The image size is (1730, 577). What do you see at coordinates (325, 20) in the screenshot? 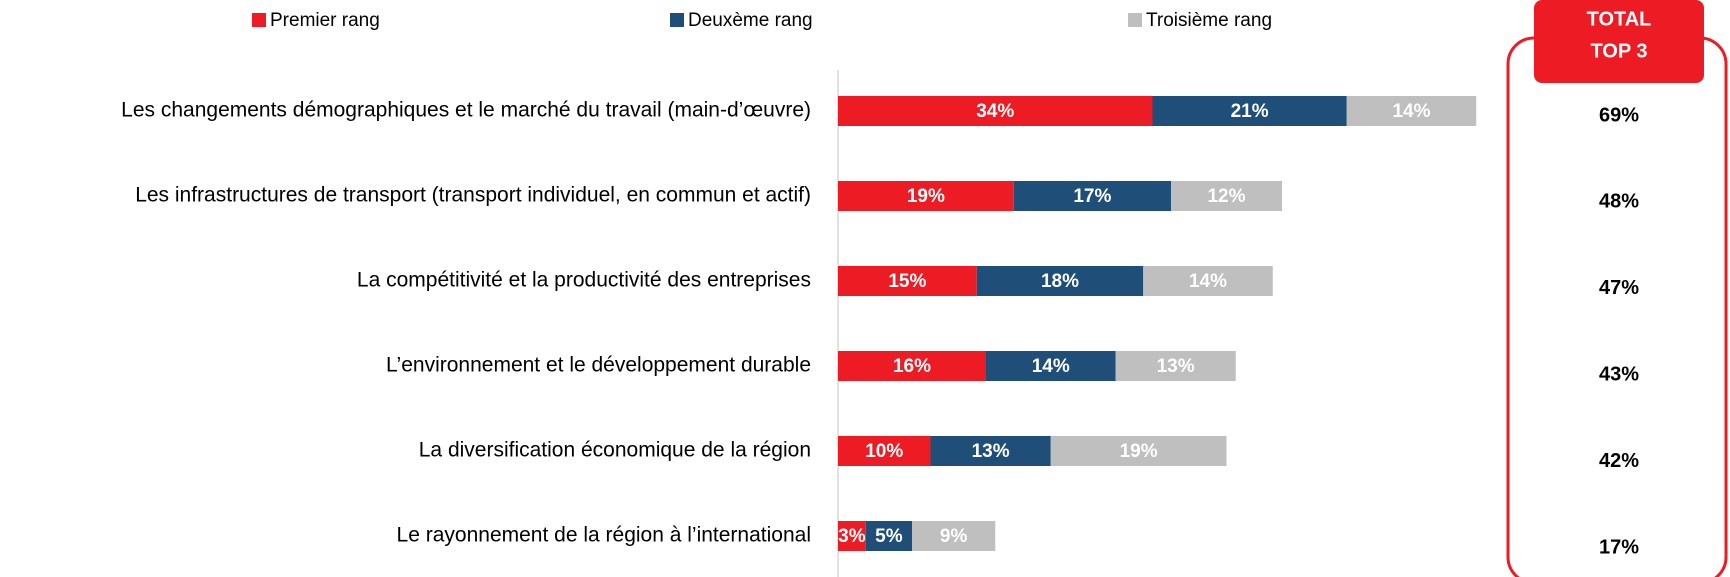
I see `legend-label: Premier rang` at bounding box center [325, 20].